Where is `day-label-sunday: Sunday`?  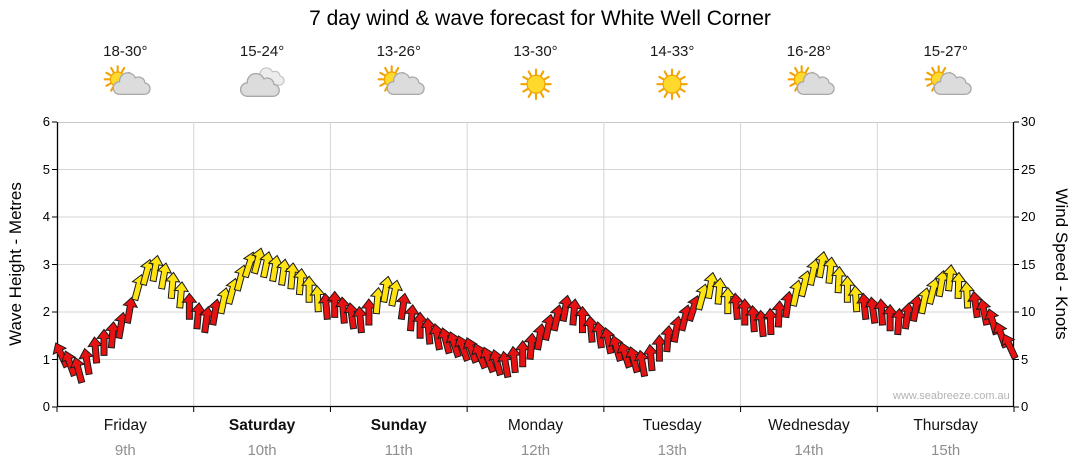 day-label-sunday: Sunday is located at coordinates (398, 425).